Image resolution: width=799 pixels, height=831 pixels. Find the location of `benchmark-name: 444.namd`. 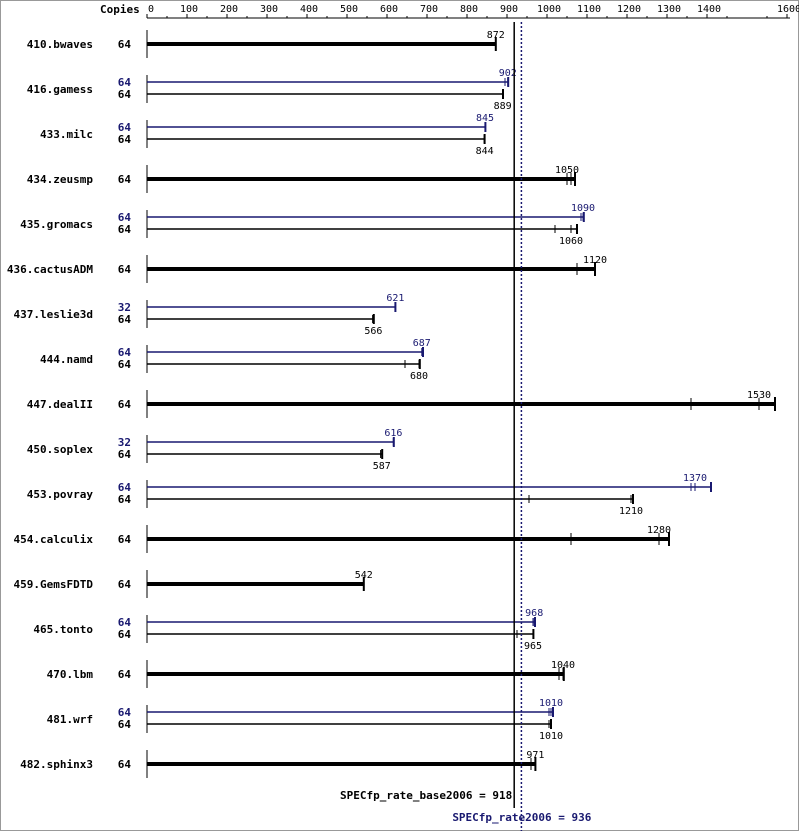

benchmark-name: 444.namd is located at coordinates (66, 359).